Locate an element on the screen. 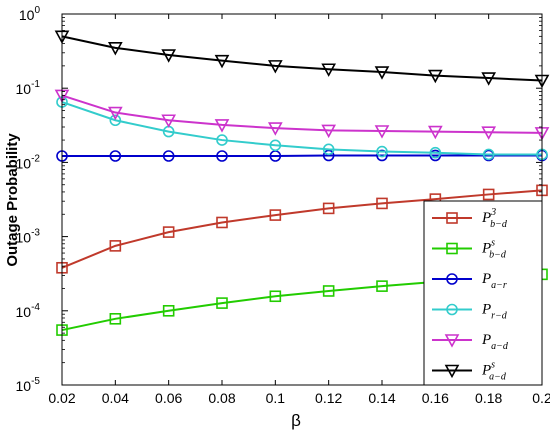  y-tick-exponent: -1 is located at coordinates (35, 84).